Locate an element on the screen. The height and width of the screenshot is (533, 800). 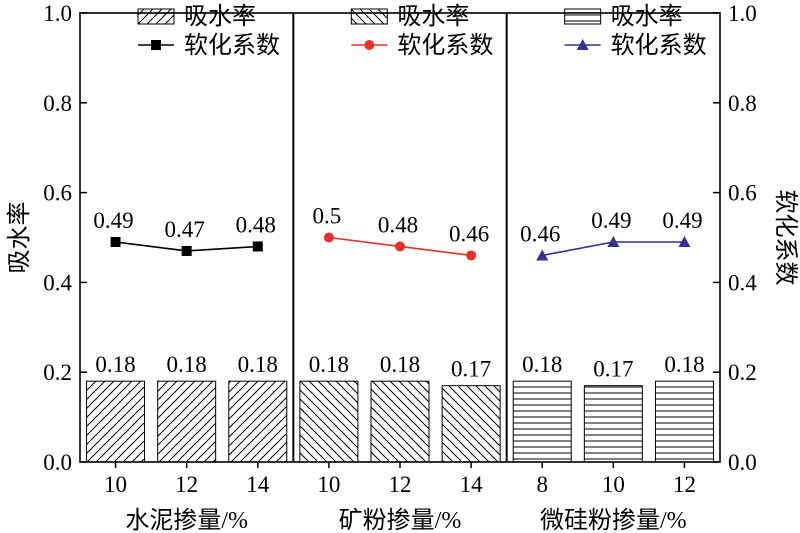
x-axis-label: 水泥掺量/% is located at coordinates (186, 520).